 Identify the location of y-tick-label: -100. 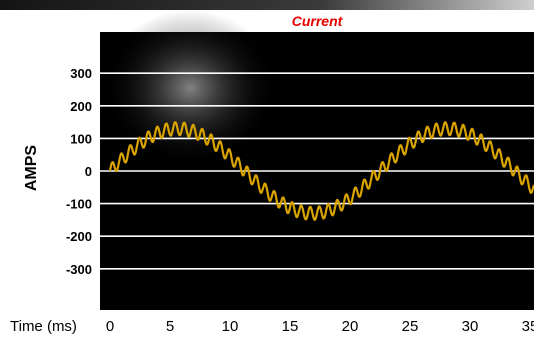
(79, 204).